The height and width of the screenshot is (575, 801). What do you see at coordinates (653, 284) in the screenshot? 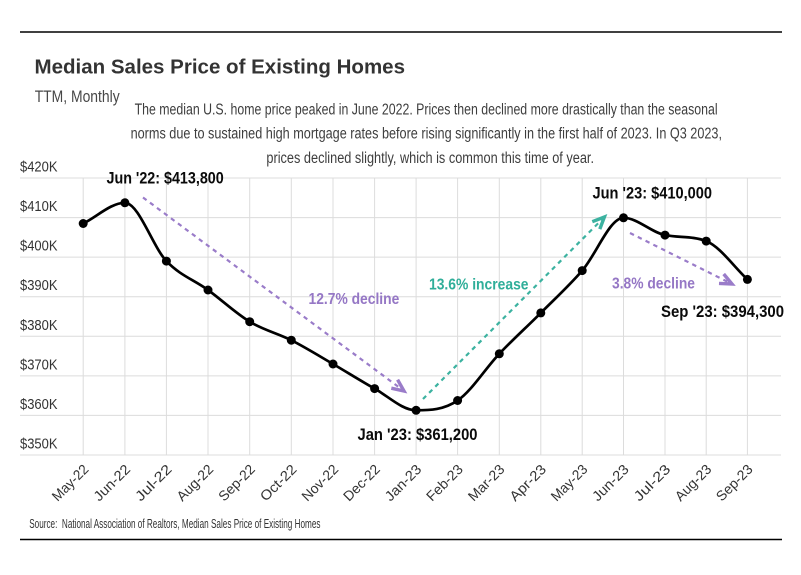
I see `svg-text: 3.8% decline` at bounding box center [653, 284].